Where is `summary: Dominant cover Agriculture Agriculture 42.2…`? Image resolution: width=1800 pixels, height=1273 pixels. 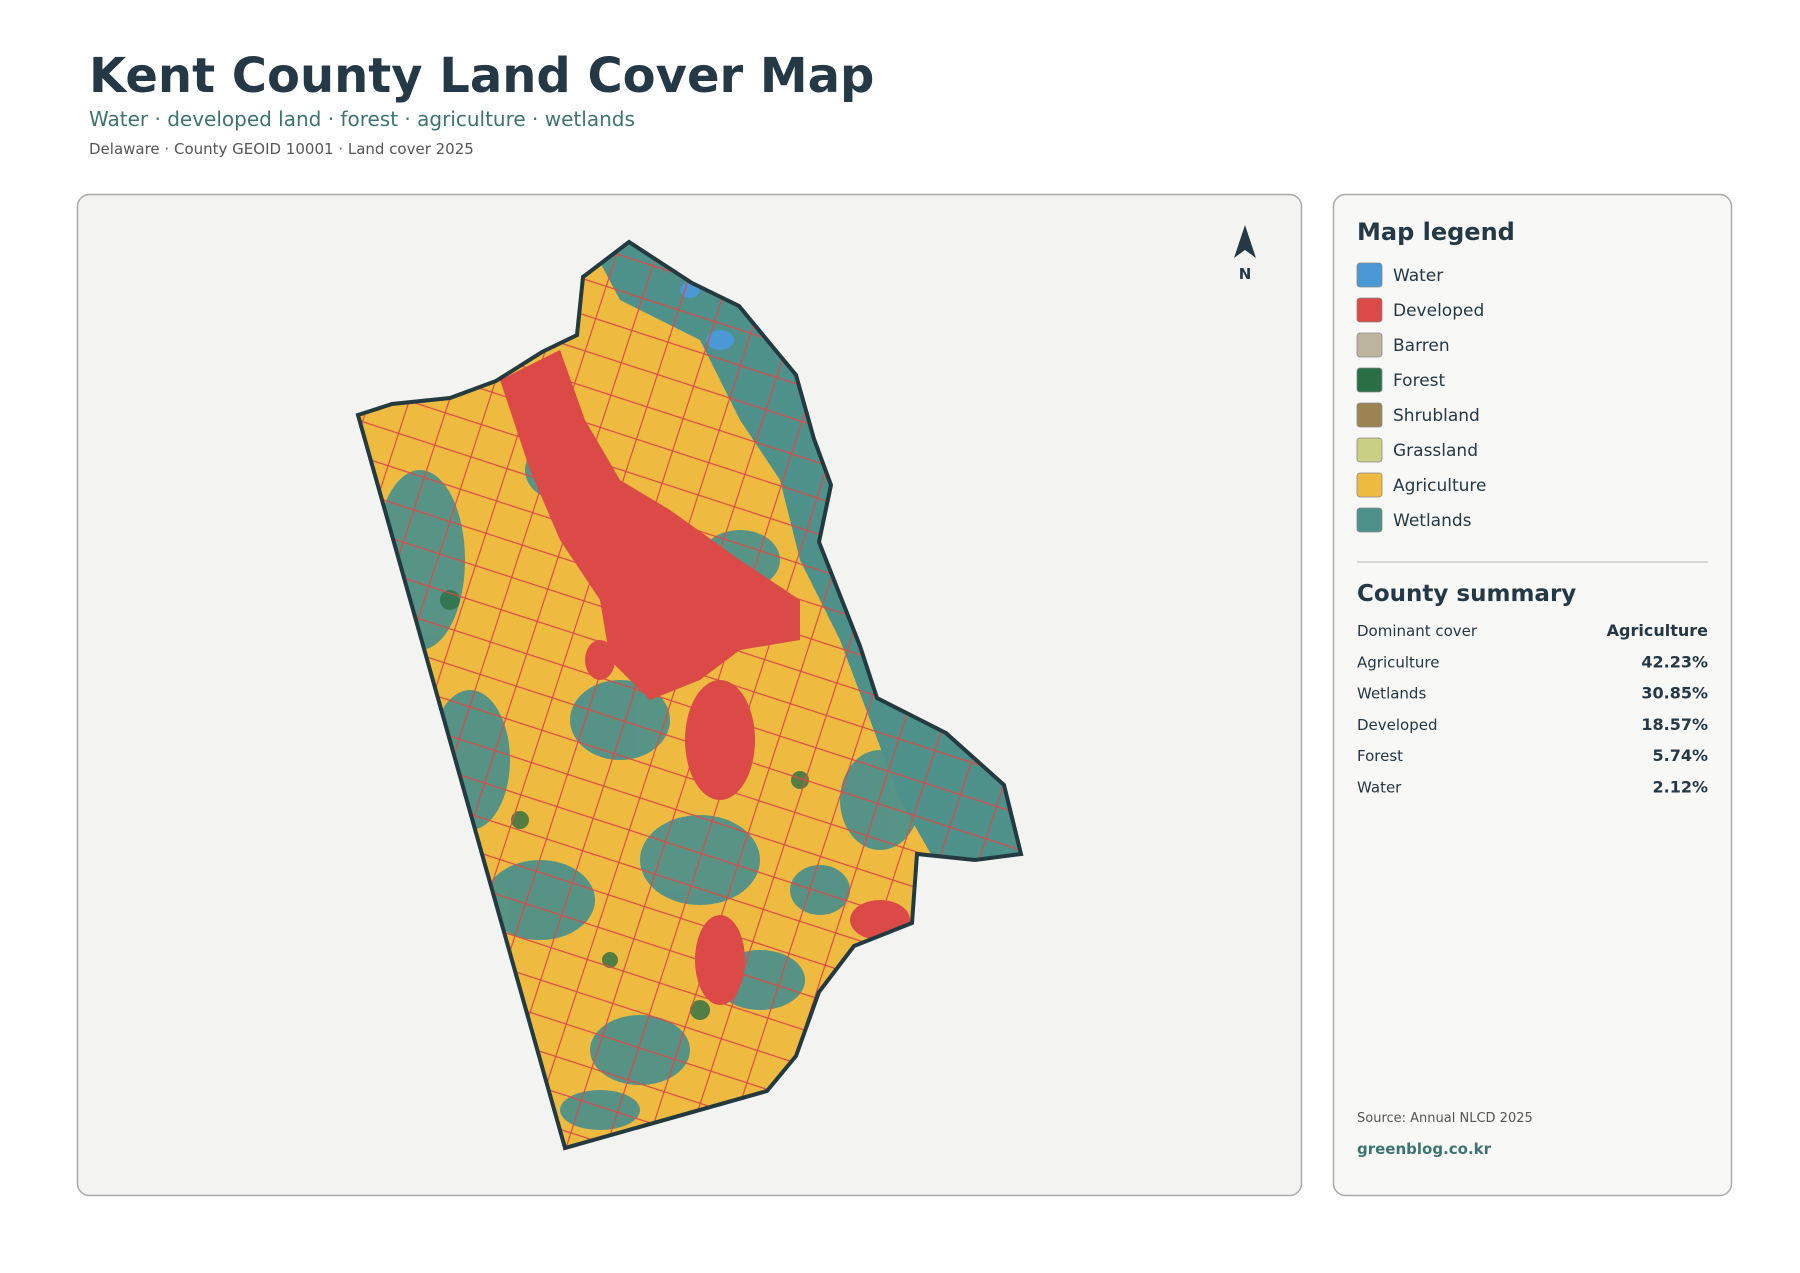
summary: Dominant cover Agriculture Agriculture 42.2… is located at coordinates (1532, 709).